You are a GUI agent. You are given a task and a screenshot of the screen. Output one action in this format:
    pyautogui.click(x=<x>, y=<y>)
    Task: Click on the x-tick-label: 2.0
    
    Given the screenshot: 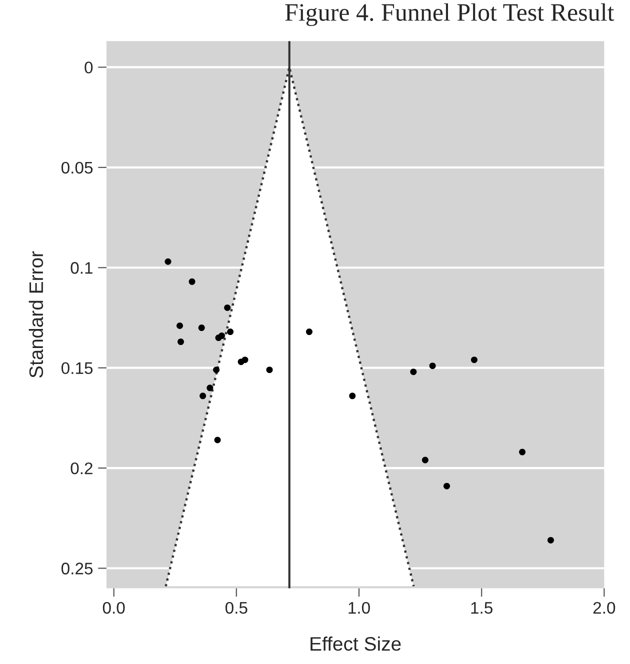 What is the action you would take?
    pyautogui.click(x=604, y=608)
    